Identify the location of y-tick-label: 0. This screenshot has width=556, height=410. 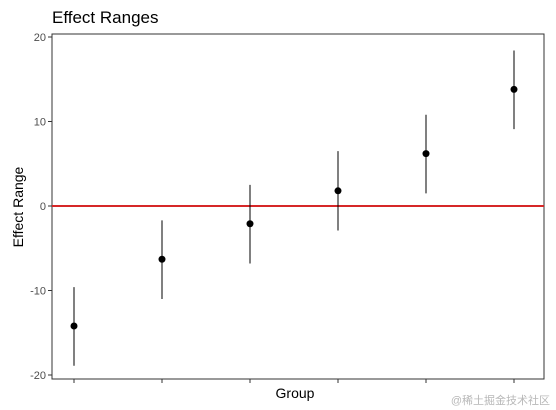
(43, 207).